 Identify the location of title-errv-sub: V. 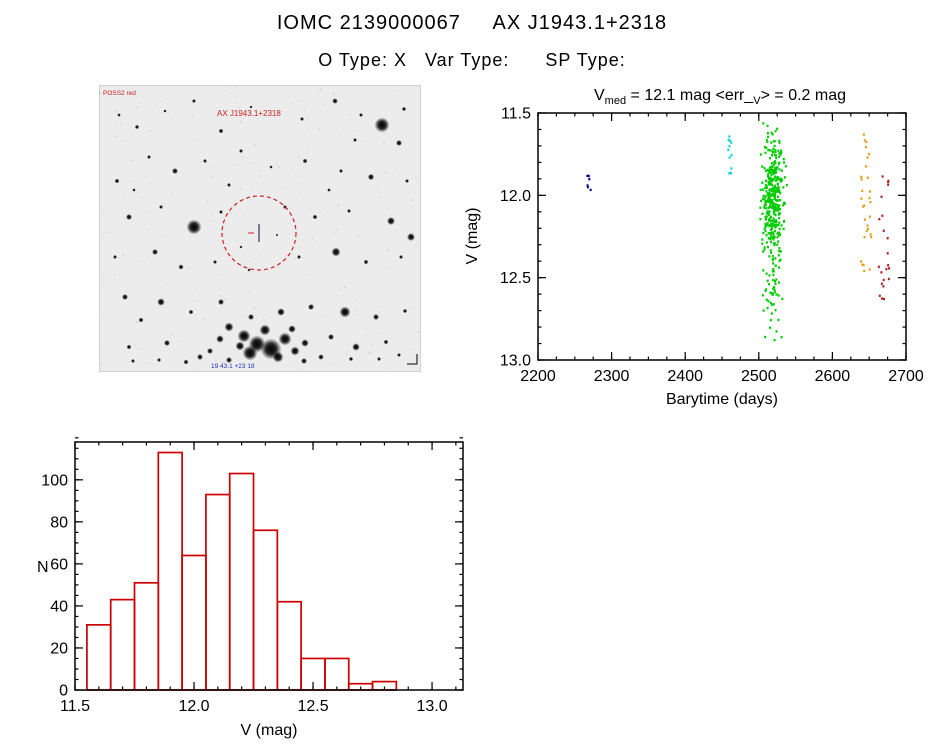
(757, 101).